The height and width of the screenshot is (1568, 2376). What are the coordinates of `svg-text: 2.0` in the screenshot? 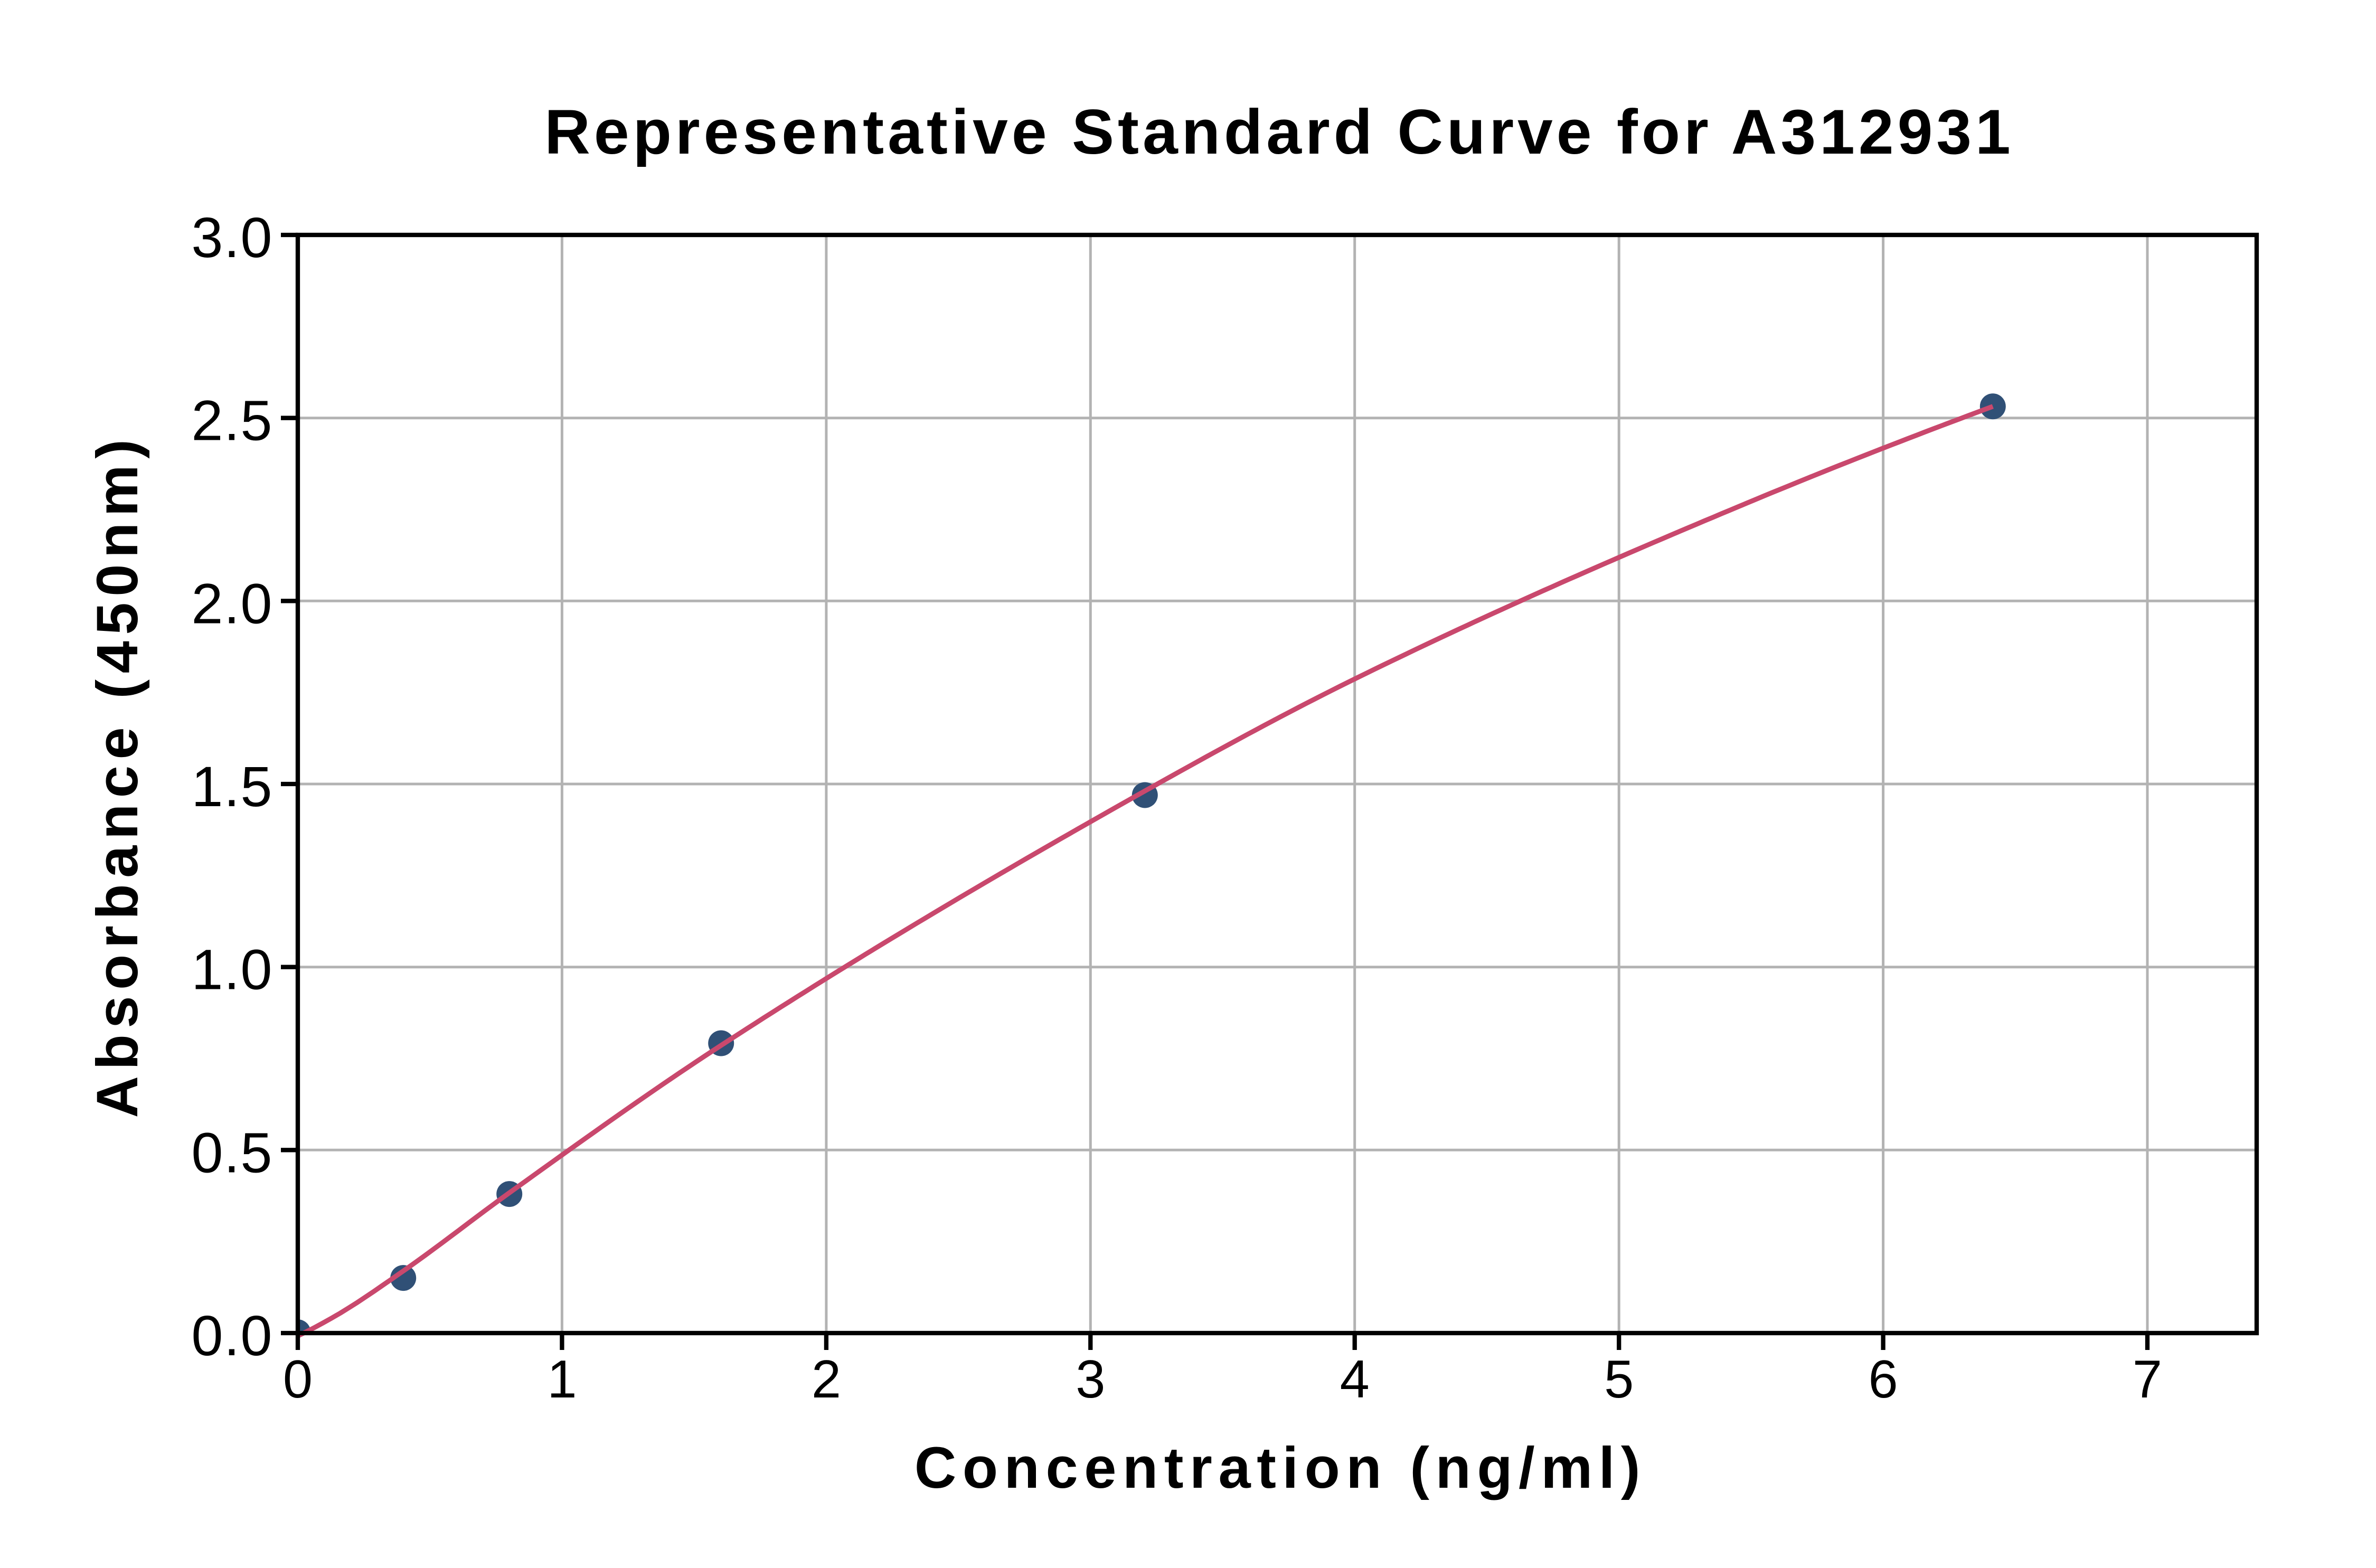 It's located at (232, 603).